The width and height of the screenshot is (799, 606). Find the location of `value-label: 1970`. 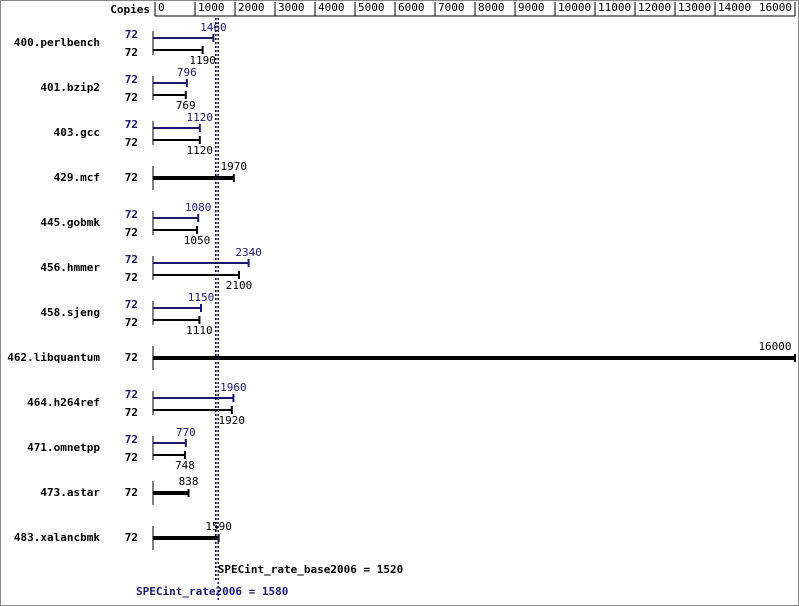

value-label: 1970 is located at coordinates (234, 166).